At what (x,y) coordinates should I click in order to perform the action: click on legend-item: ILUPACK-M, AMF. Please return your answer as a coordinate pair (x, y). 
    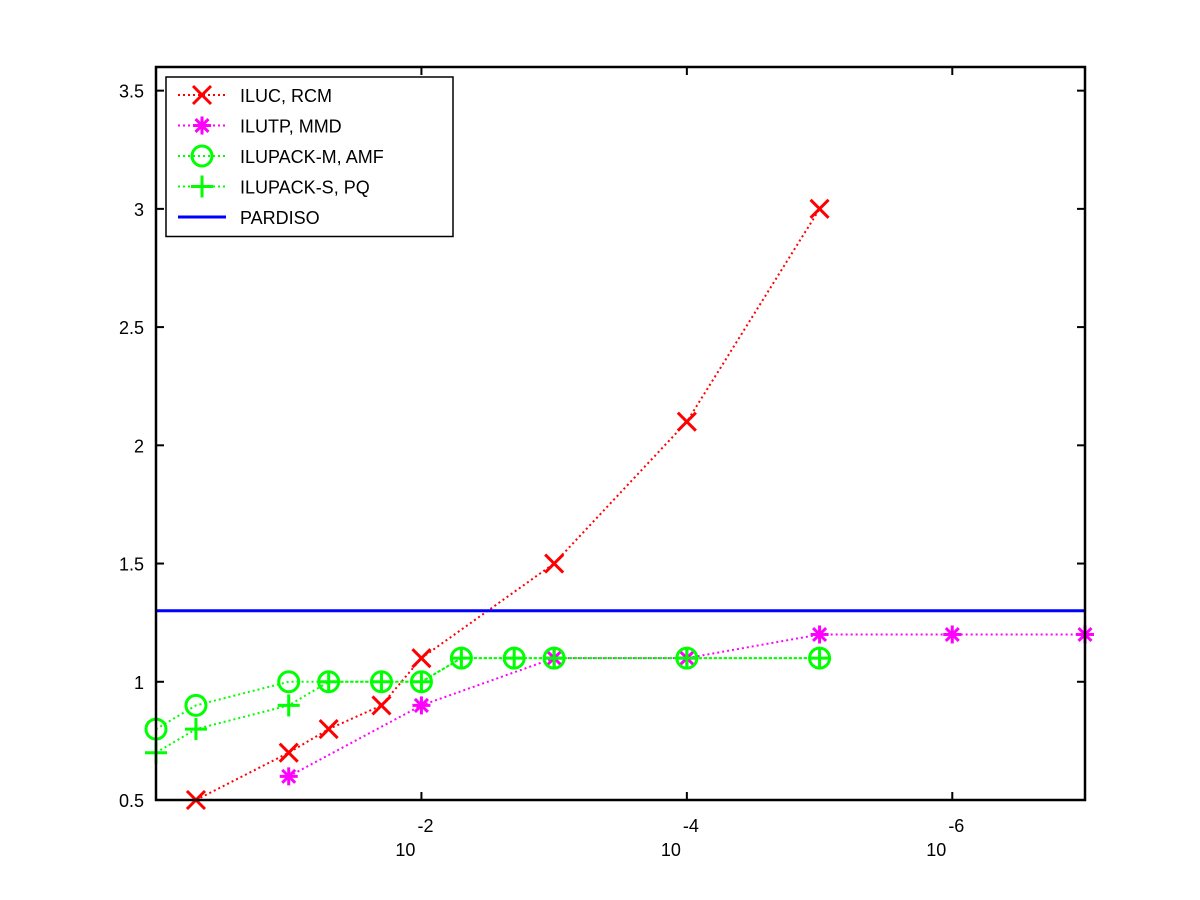
    Looking at the image, I should click on (281, 156).